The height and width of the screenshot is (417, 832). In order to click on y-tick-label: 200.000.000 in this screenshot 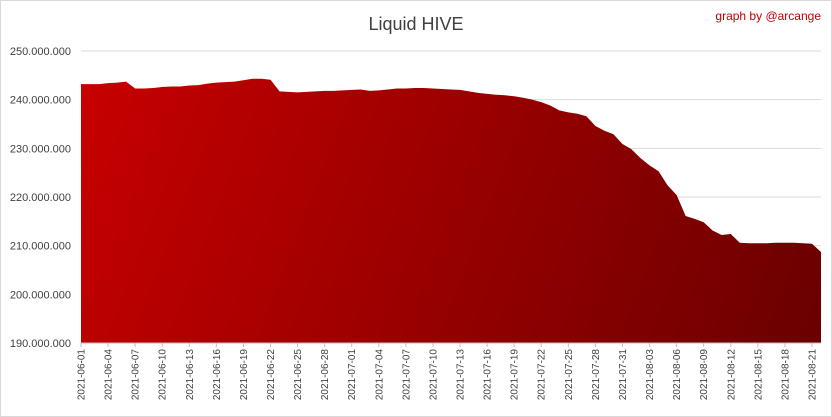, I will do `click(40, 295)`.